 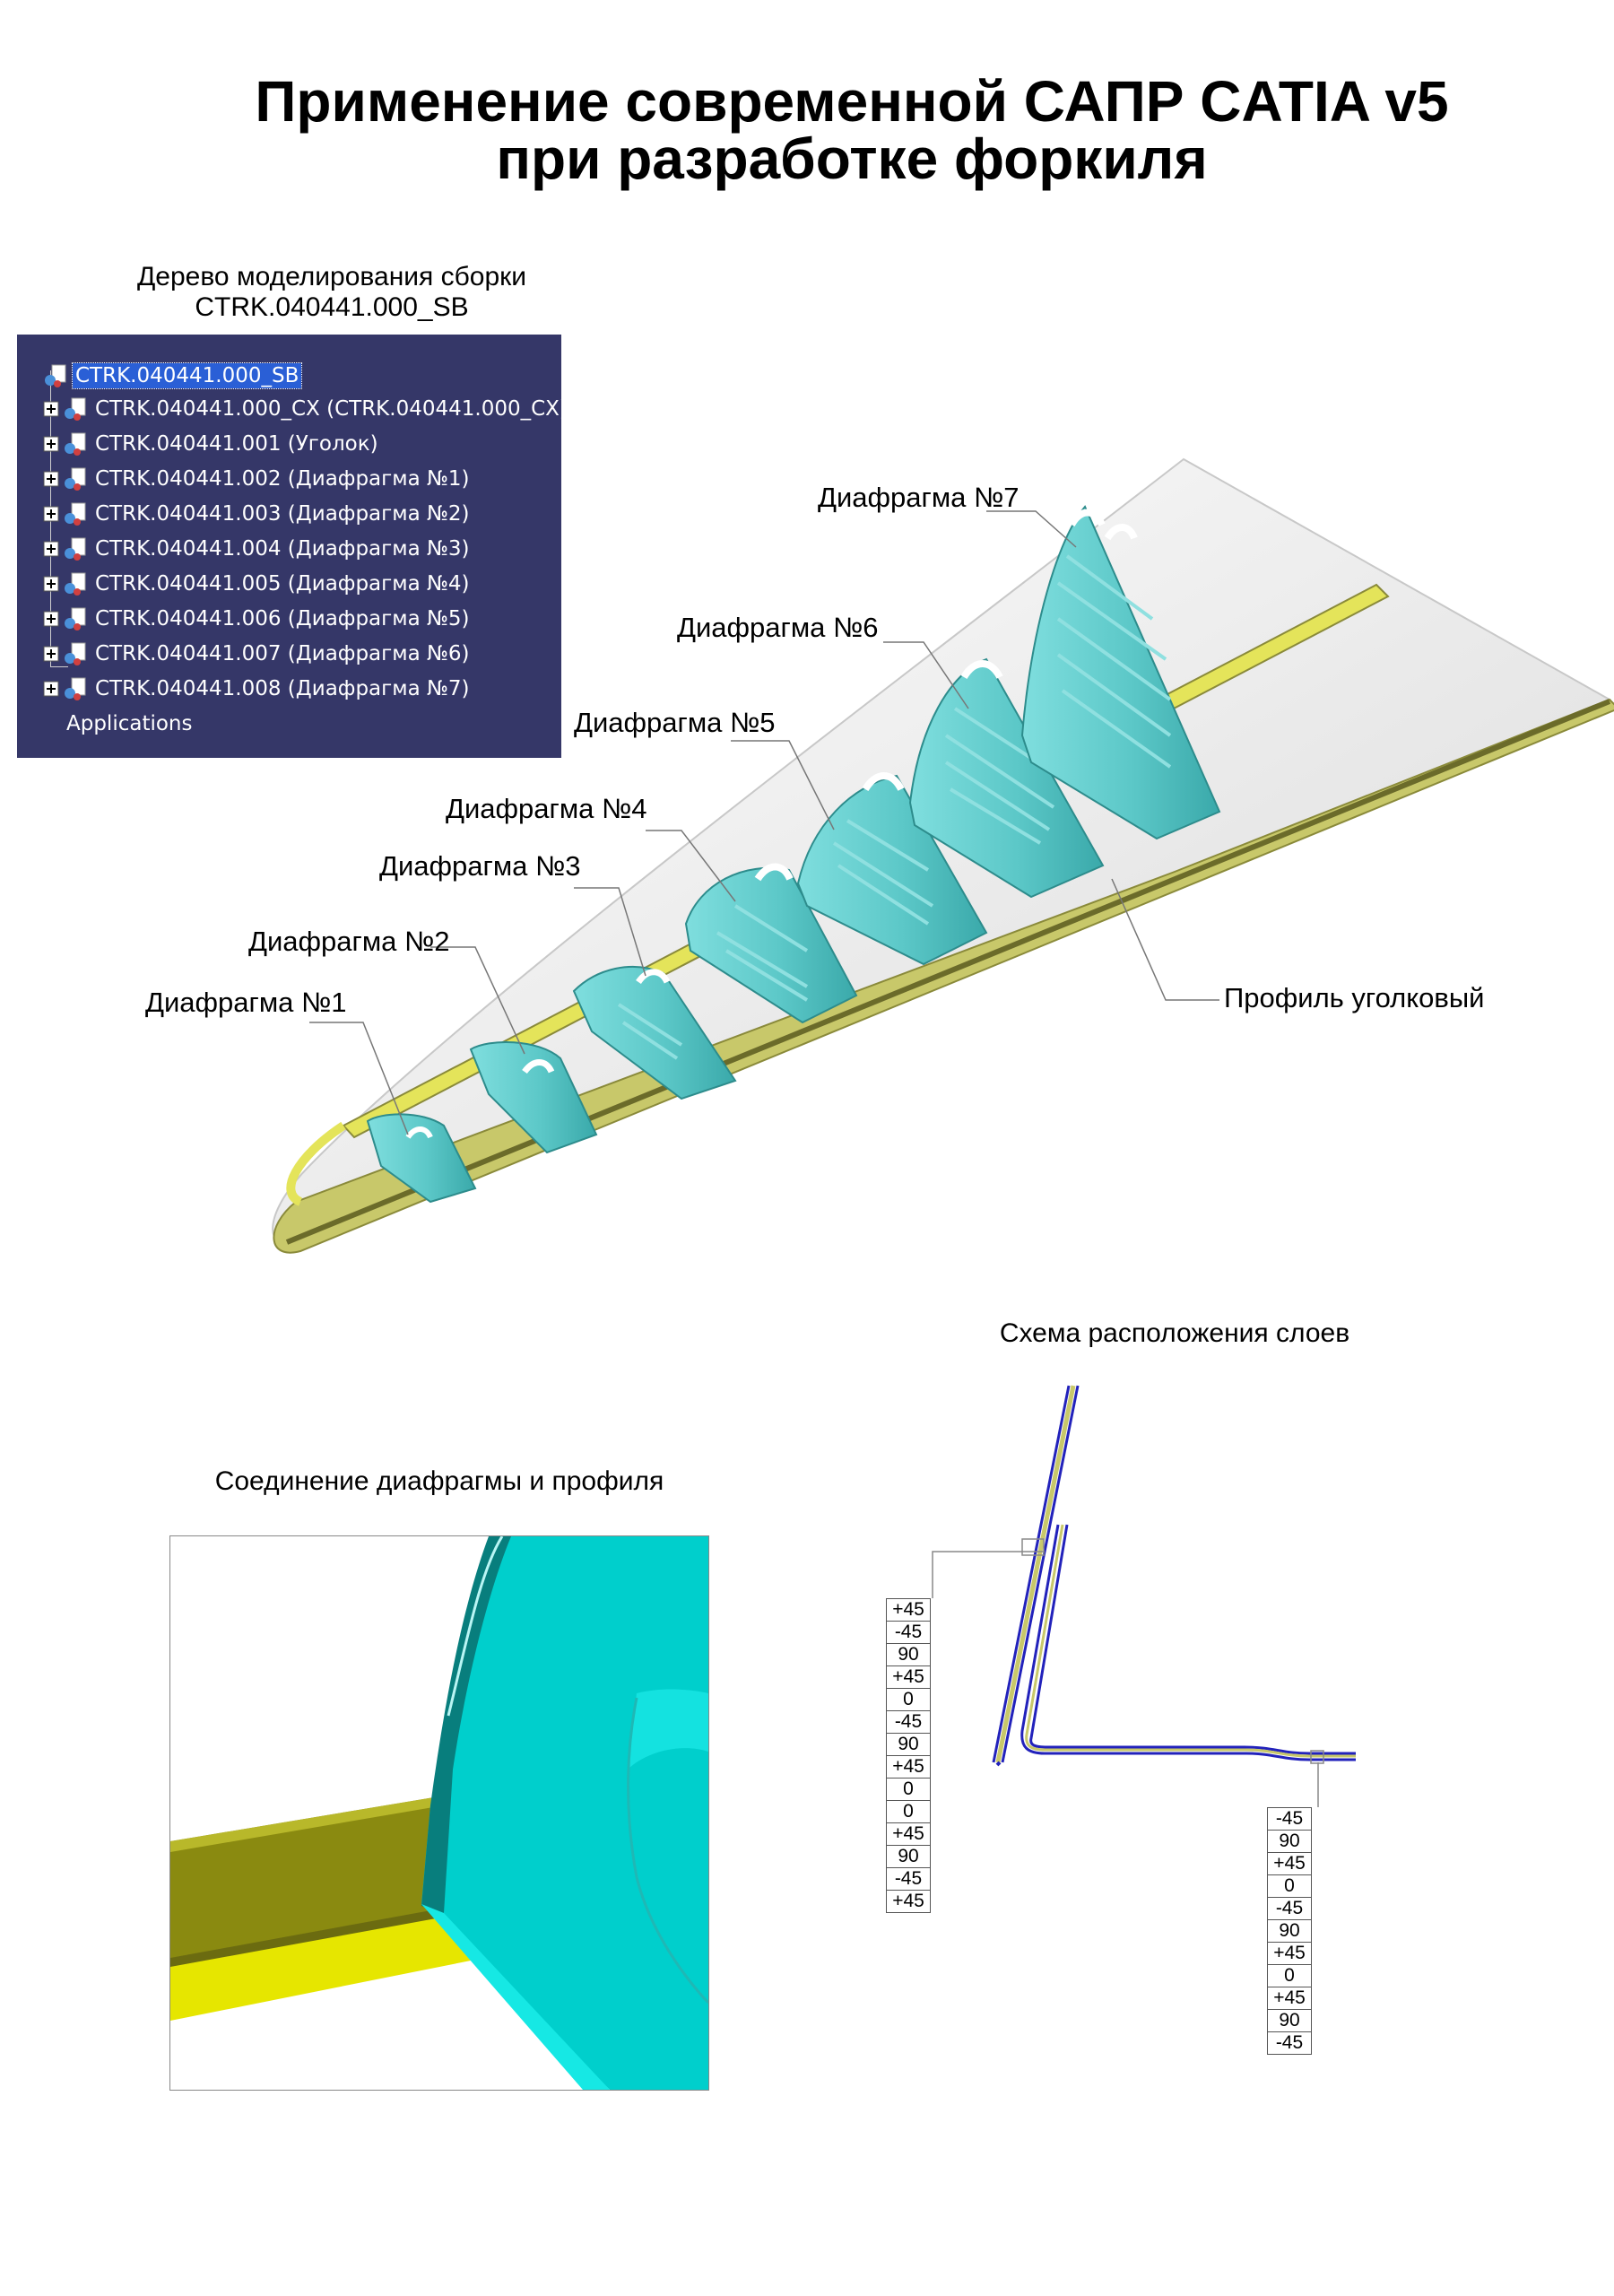 I want to click on callout-diaphragm-2: Диафрагма №2, so click(x=349, y=941).